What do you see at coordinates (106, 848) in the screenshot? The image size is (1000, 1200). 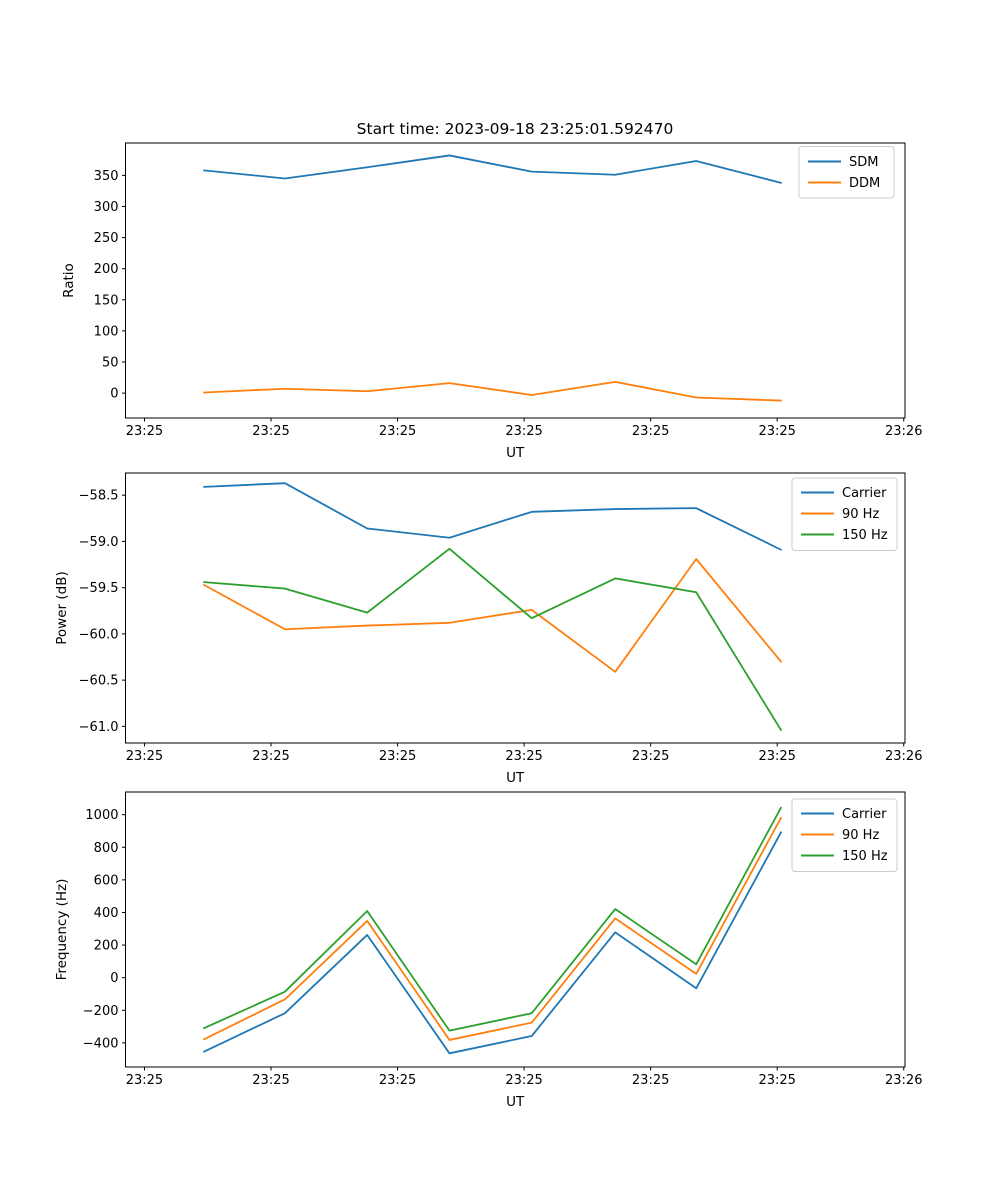 I see `y-tick-label: 800` at bounding box center [106, 848].